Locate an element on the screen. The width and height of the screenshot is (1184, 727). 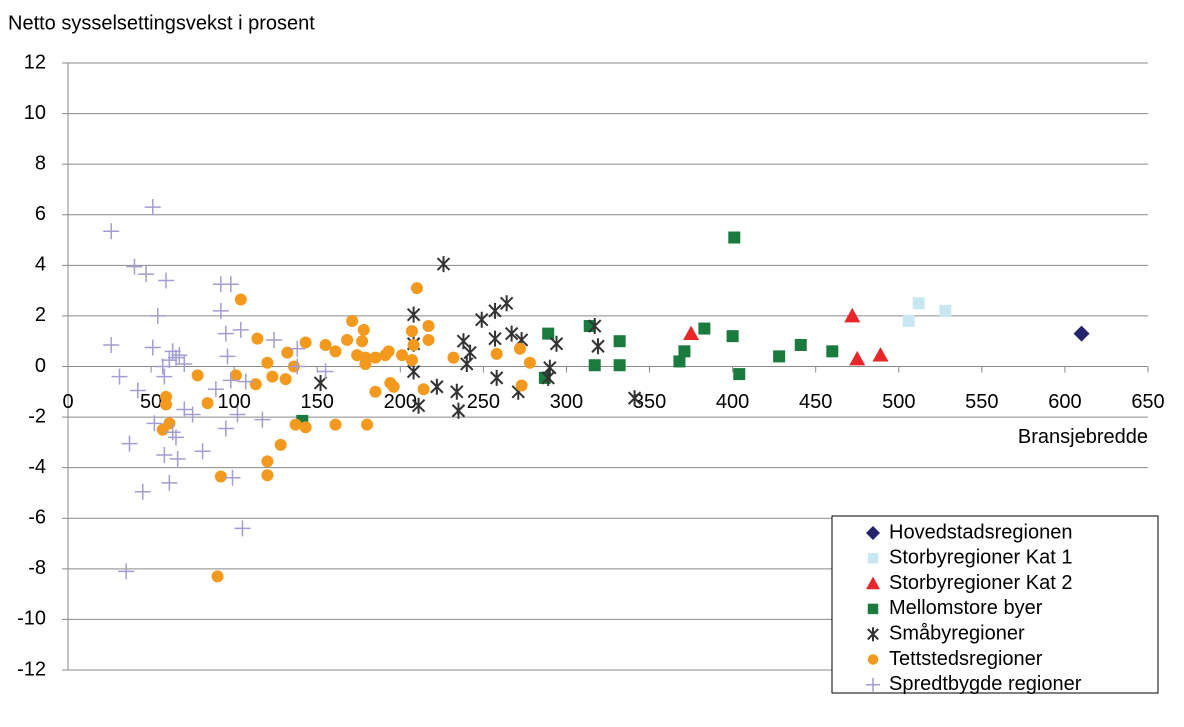
legend-label: Tettstedsregioner is located at coordinates (966, 659).